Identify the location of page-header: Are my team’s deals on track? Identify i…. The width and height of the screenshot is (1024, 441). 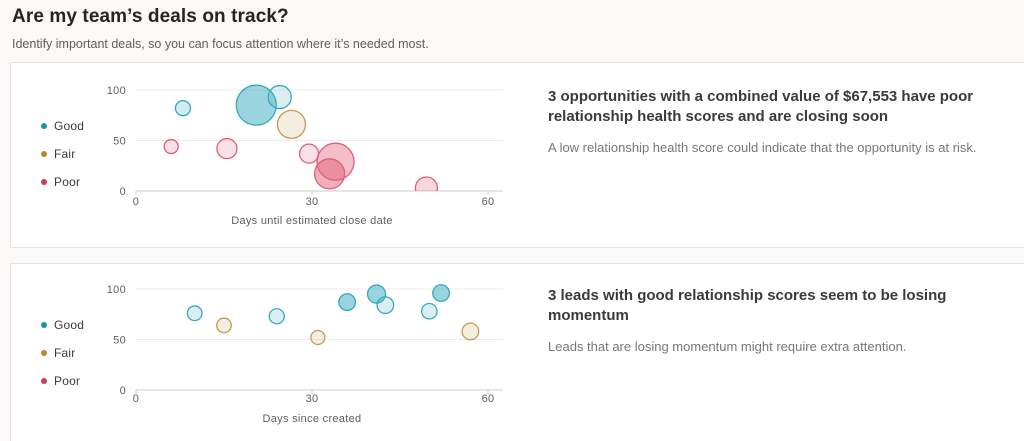
(220, 28).